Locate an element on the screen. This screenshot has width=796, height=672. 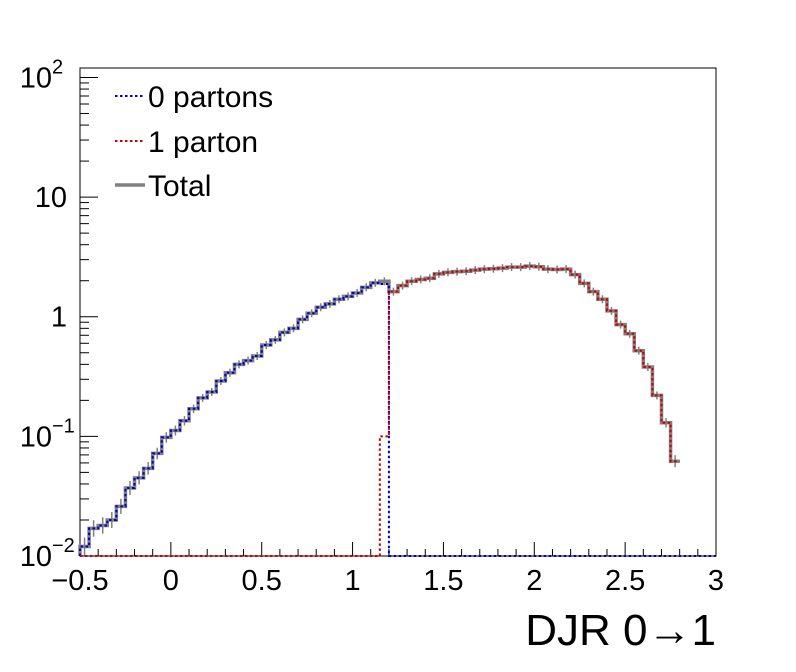
x-tick-label: 2 is located at coordinates (534, 581).